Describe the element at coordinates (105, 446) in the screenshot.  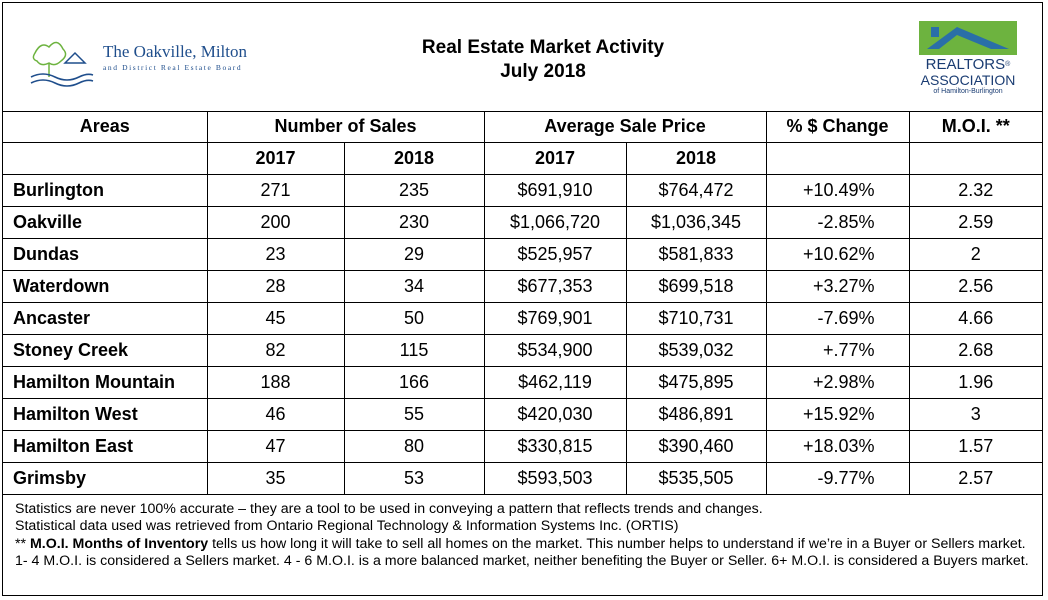
I see `cell-area: Hamilton East` at that location.